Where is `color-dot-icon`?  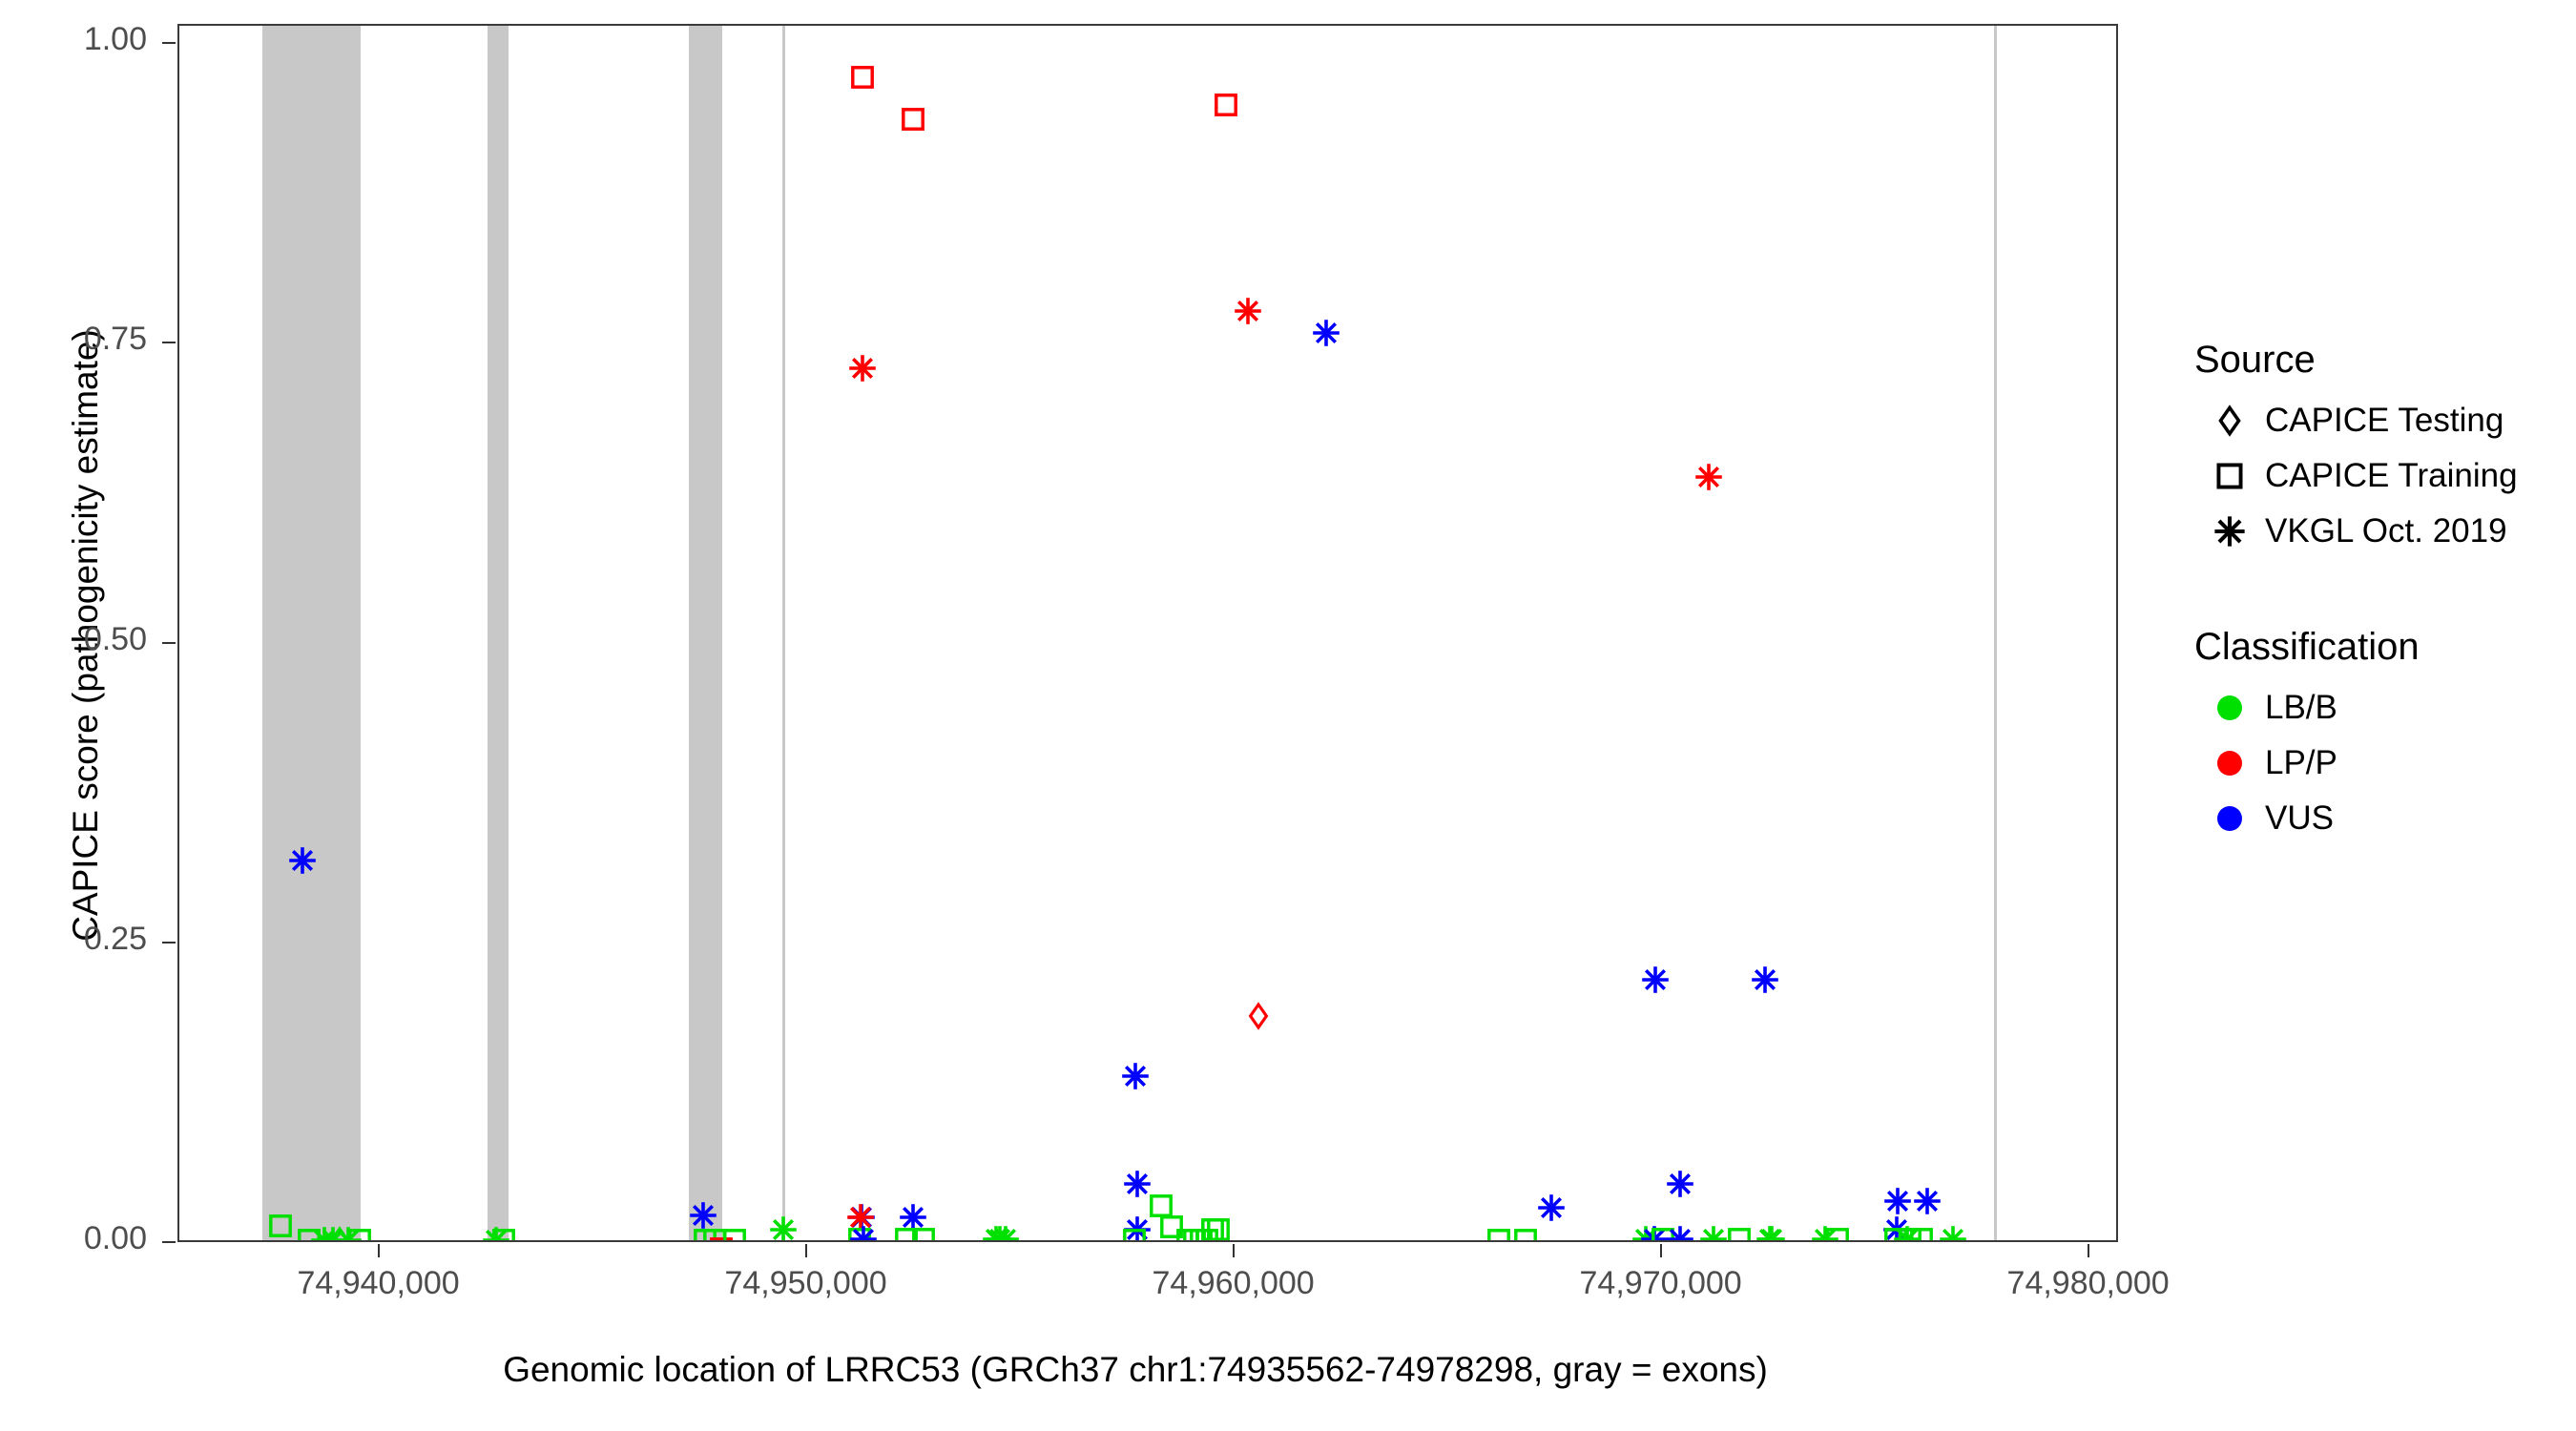 color-dot-icon is located at coordinates (2229, 763).